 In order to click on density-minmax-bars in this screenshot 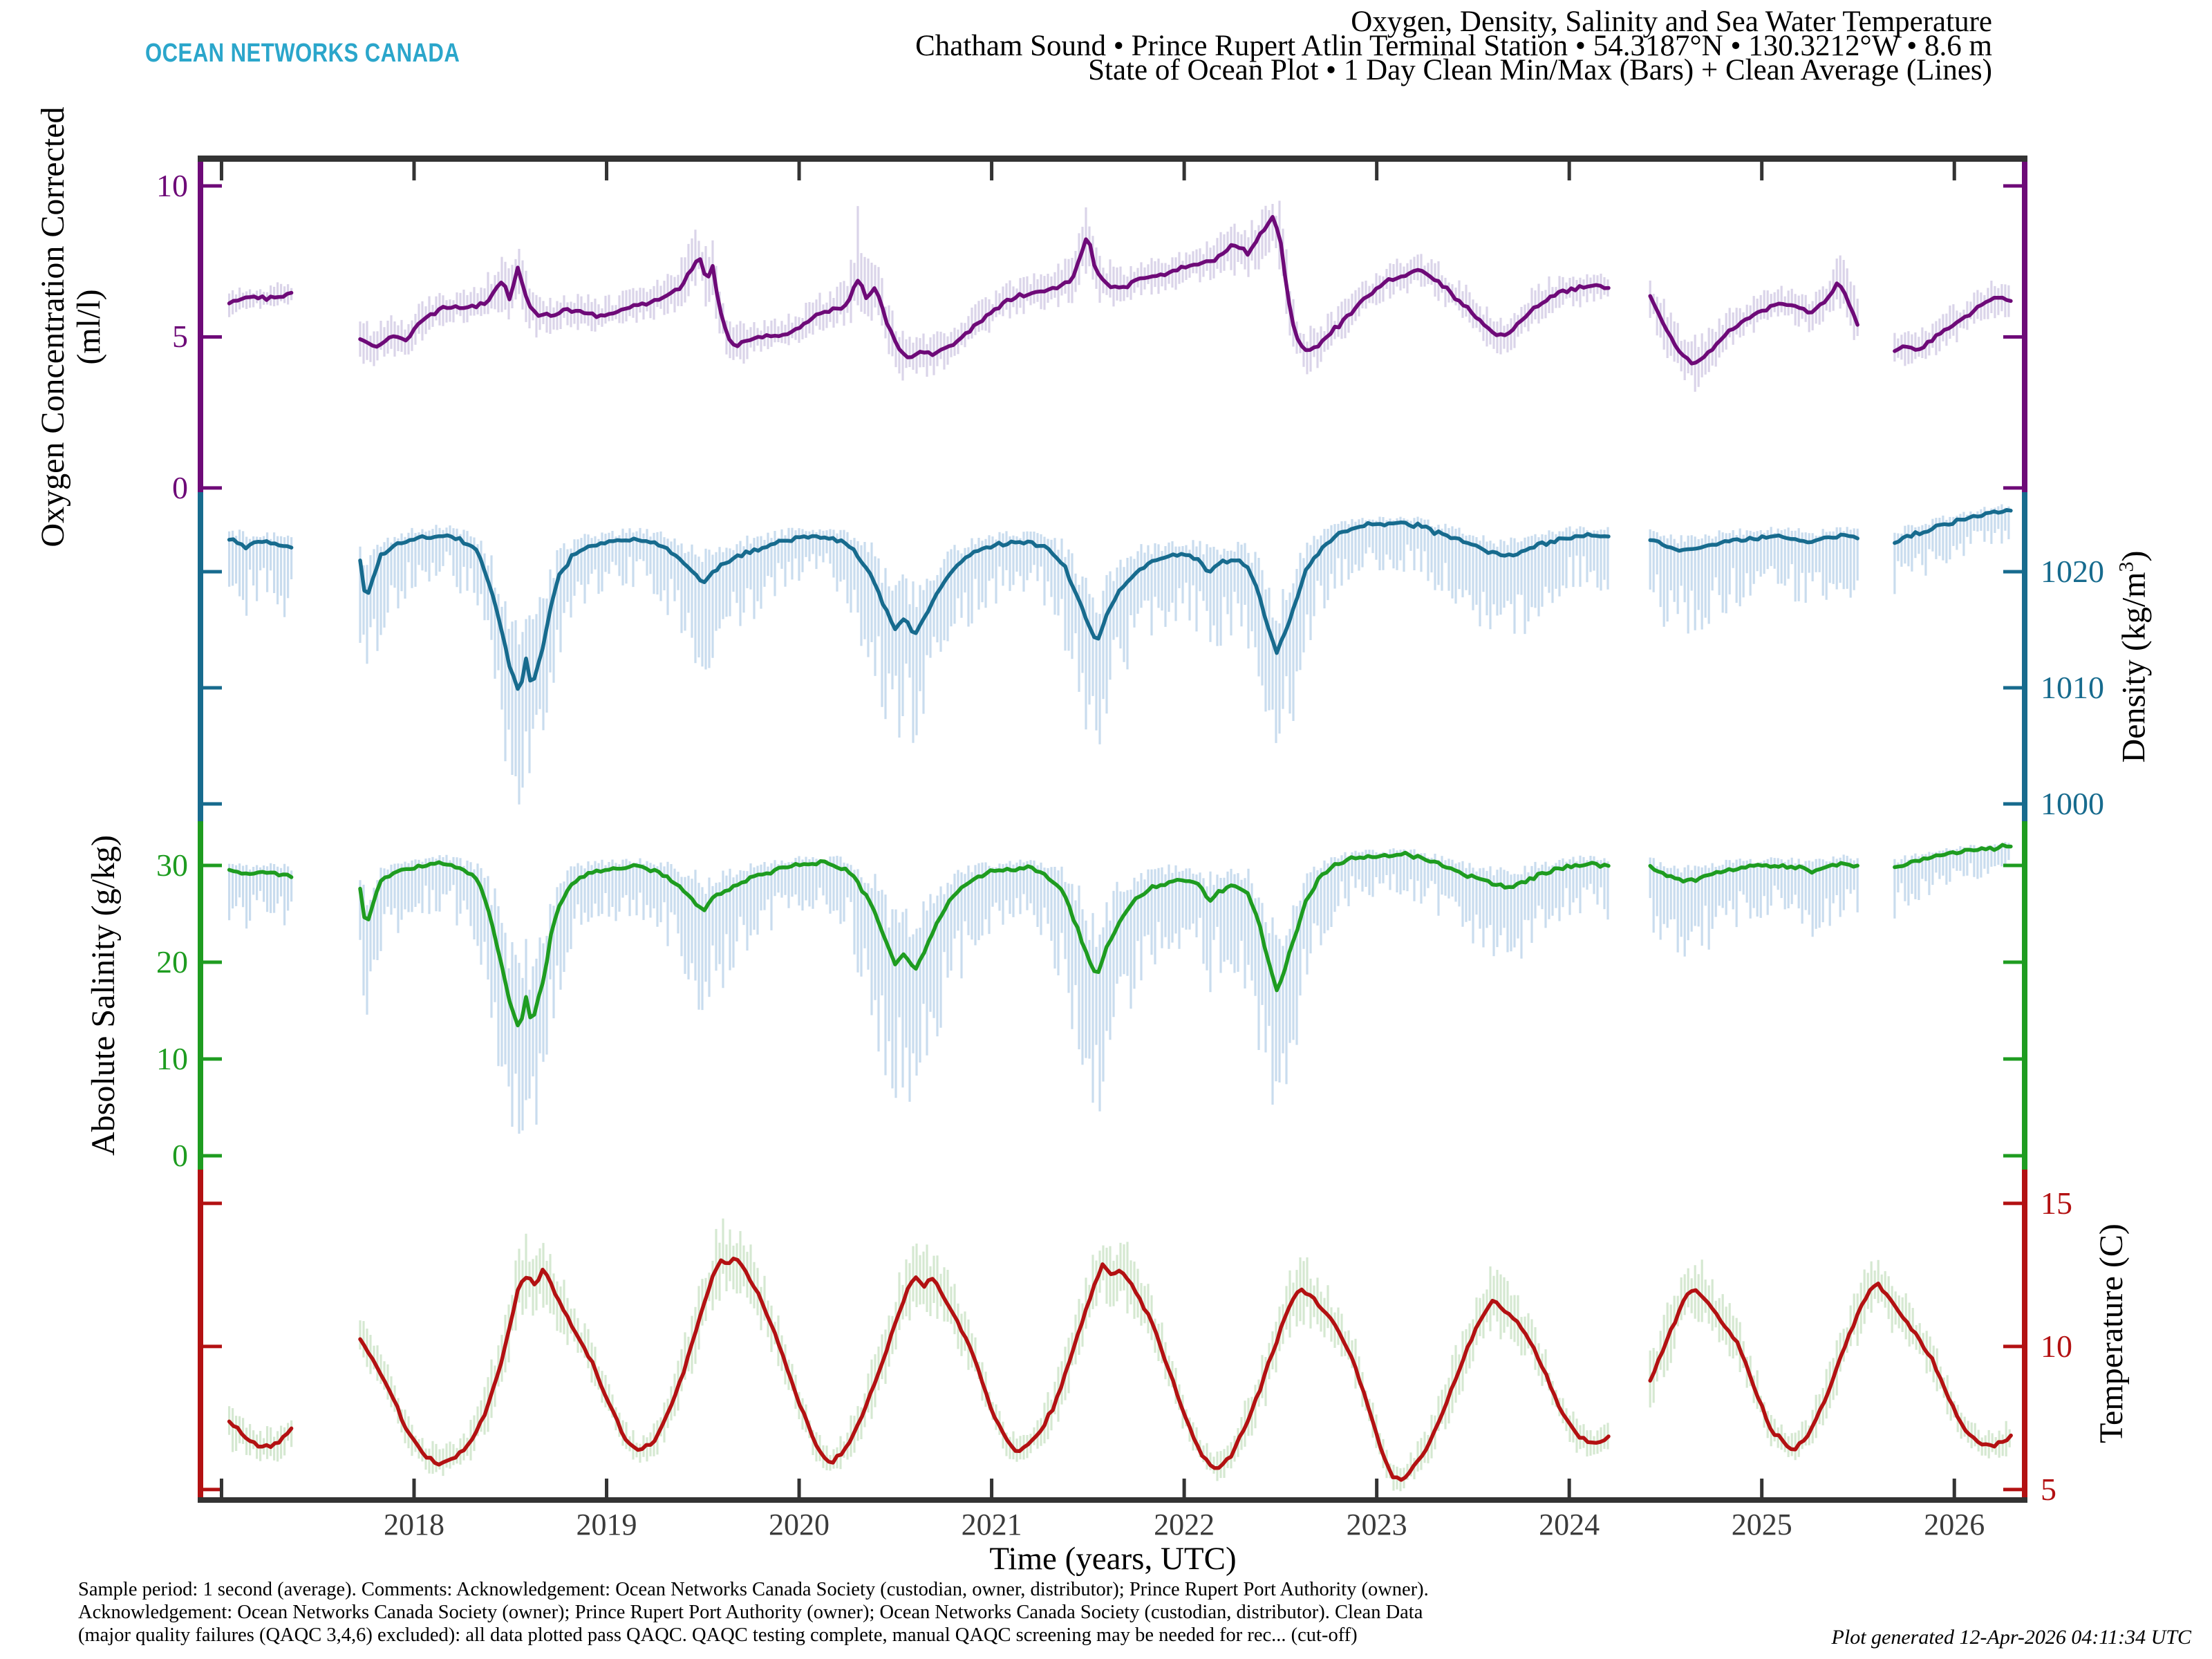, I will do `click(1119, 654)`.